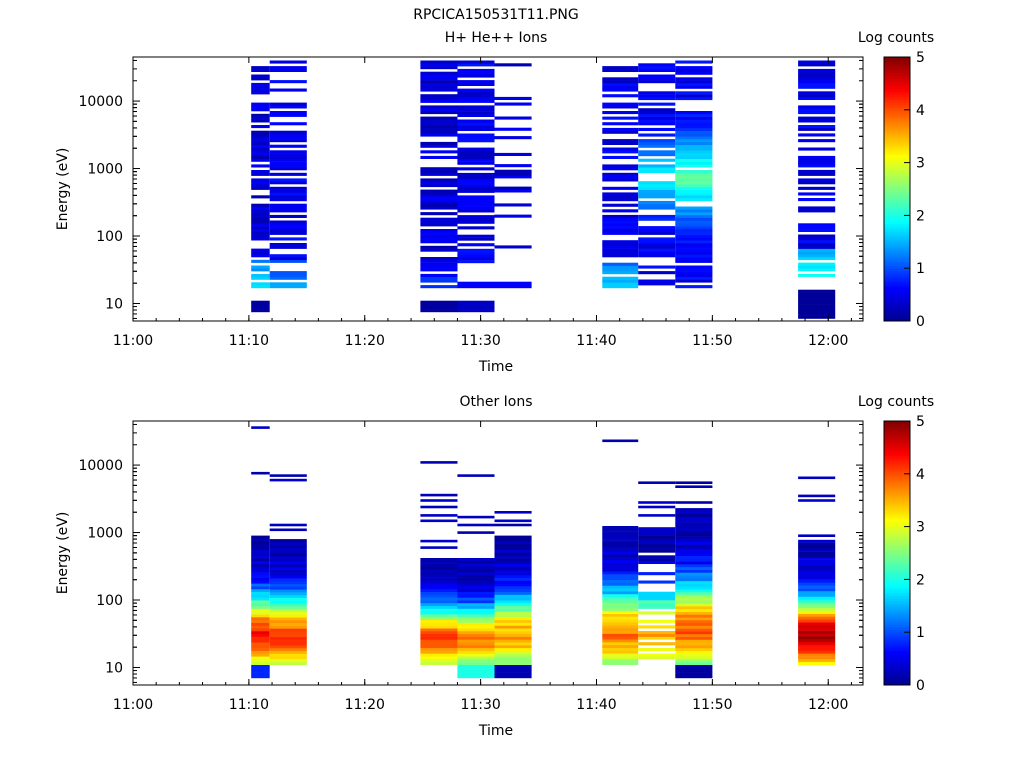 The width and height of the screenshot is (1024, 768). What do you see at coordinates (365, 341) in the screenshot?
I see `x-tick-label: 11:20` at bounding box center [365, 341].